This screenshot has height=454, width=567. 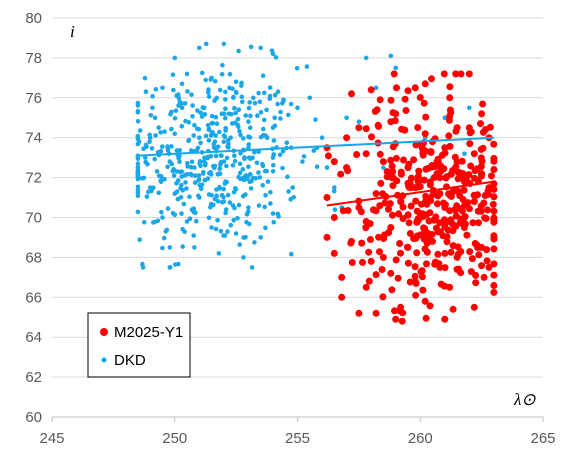 I want to click on y-tick-label: 64, so click(x=33, y=337).